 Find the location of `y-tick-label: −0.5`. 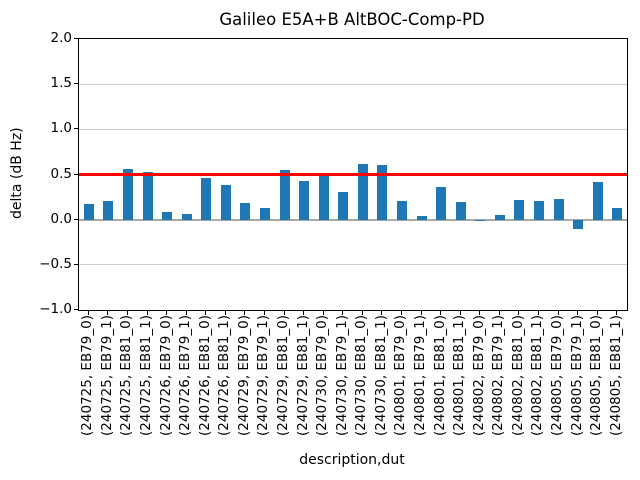

y-tick-label: −0.5 is located at coordinates (55, 263).